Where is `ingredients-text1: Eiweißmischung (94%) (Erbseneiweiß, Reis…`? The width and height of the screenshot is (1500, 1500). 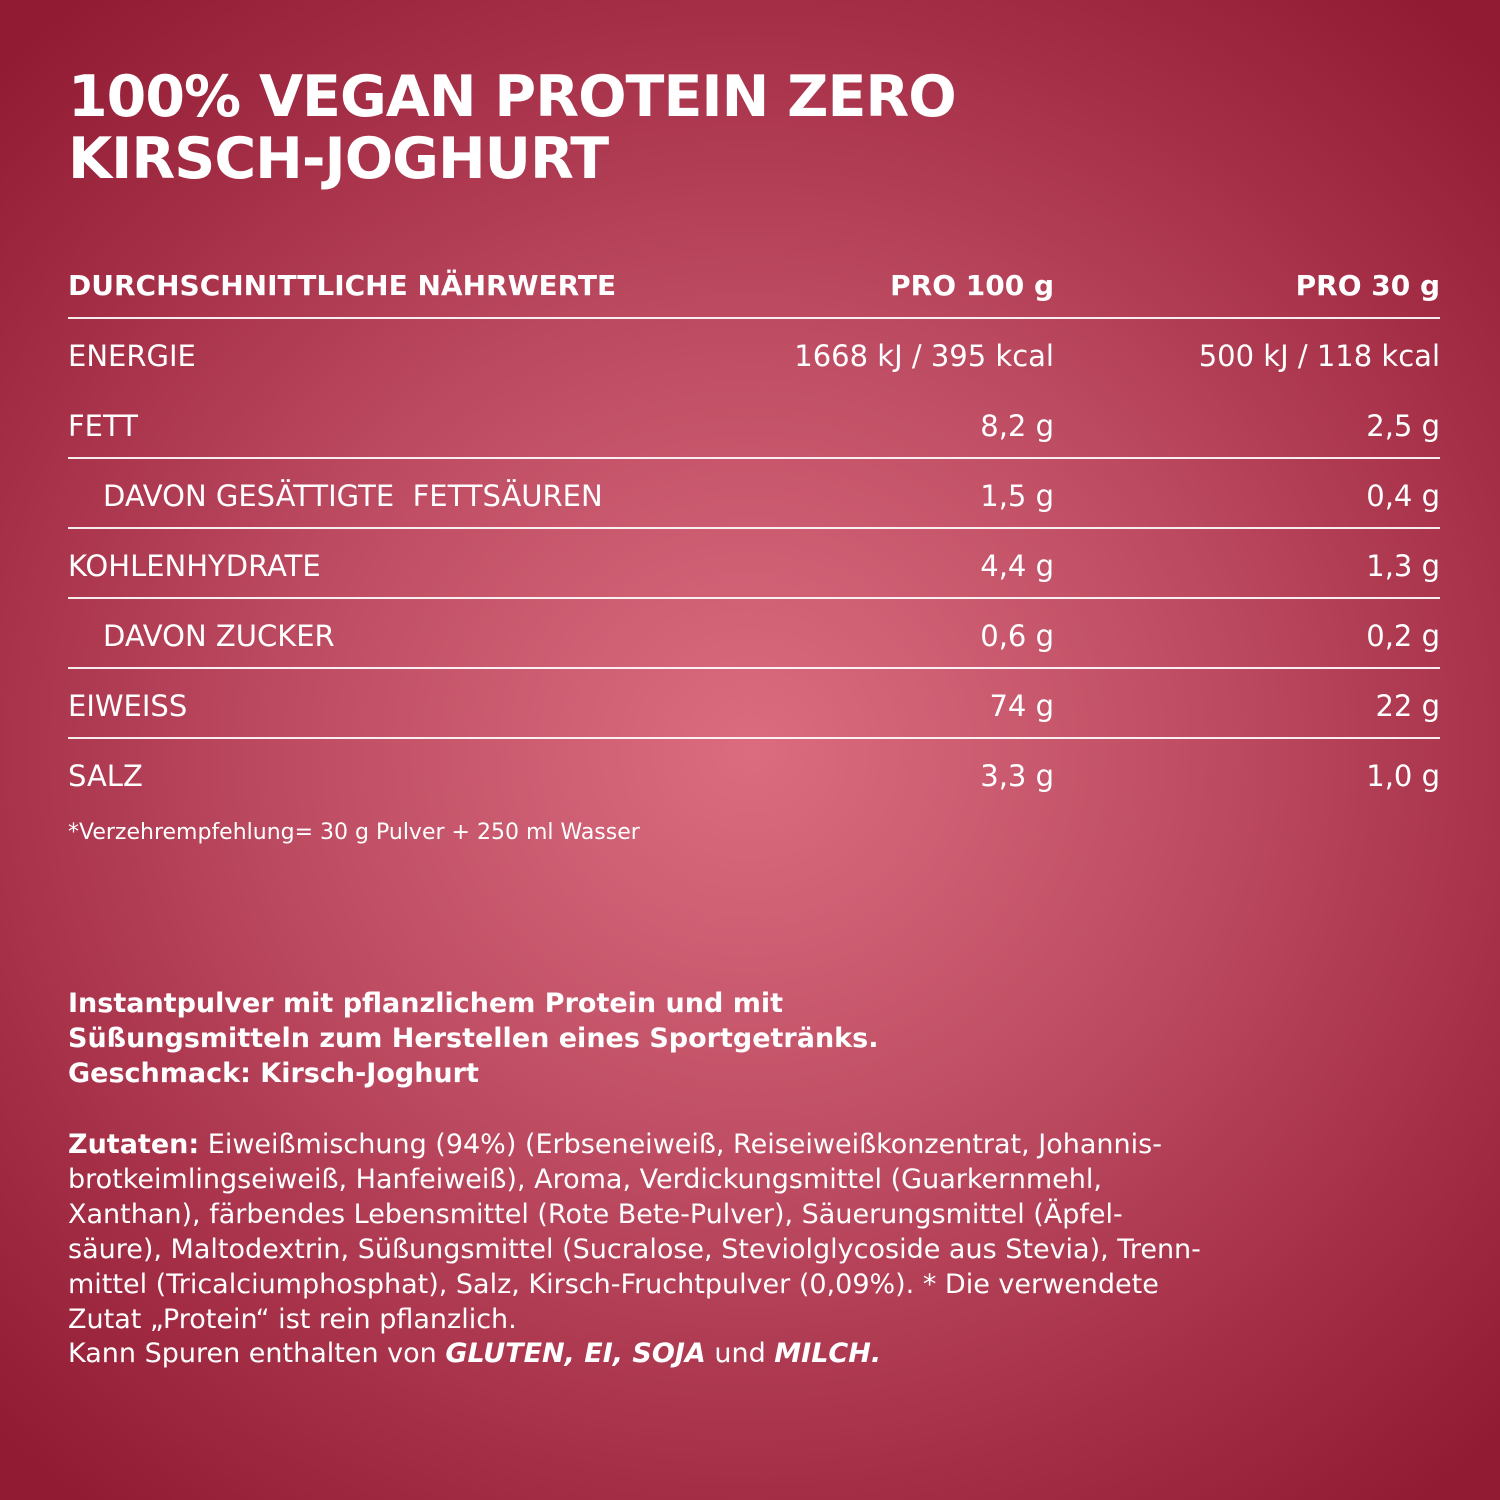
ingredients-text1: Eiweißmischung (94%) (Erbseneiweiß, Reis… is located at coordinates (680, 1144).